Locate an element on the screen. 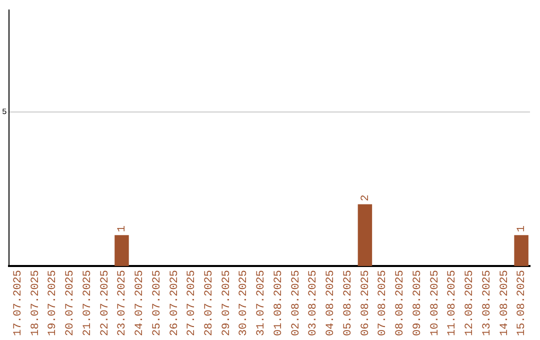 The image size is (540, 340). x-tick-label: 10.08.2025 is located at coordinates (435, 303).